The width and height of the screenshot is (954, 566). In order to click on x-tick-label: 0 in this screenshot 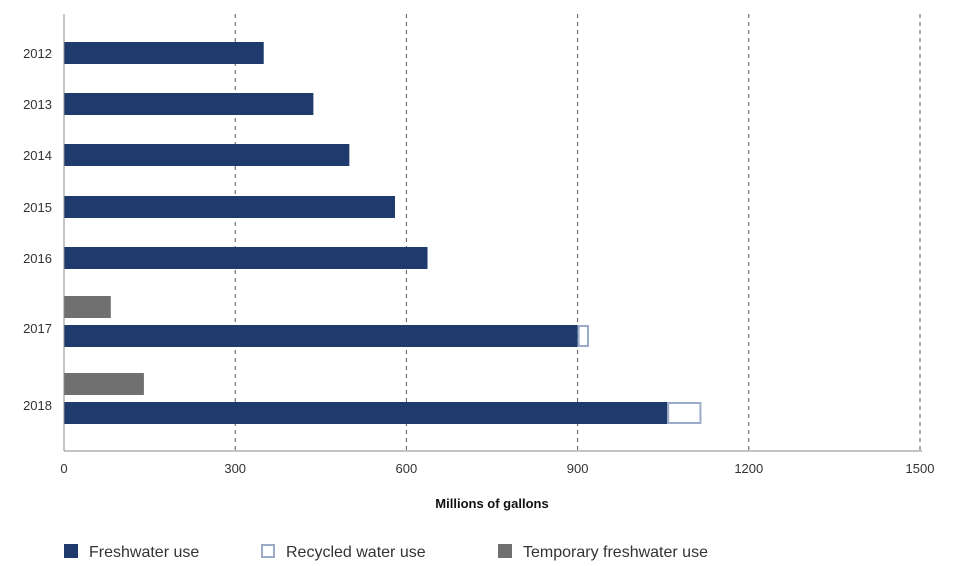, I will do `click(63, 468)`.